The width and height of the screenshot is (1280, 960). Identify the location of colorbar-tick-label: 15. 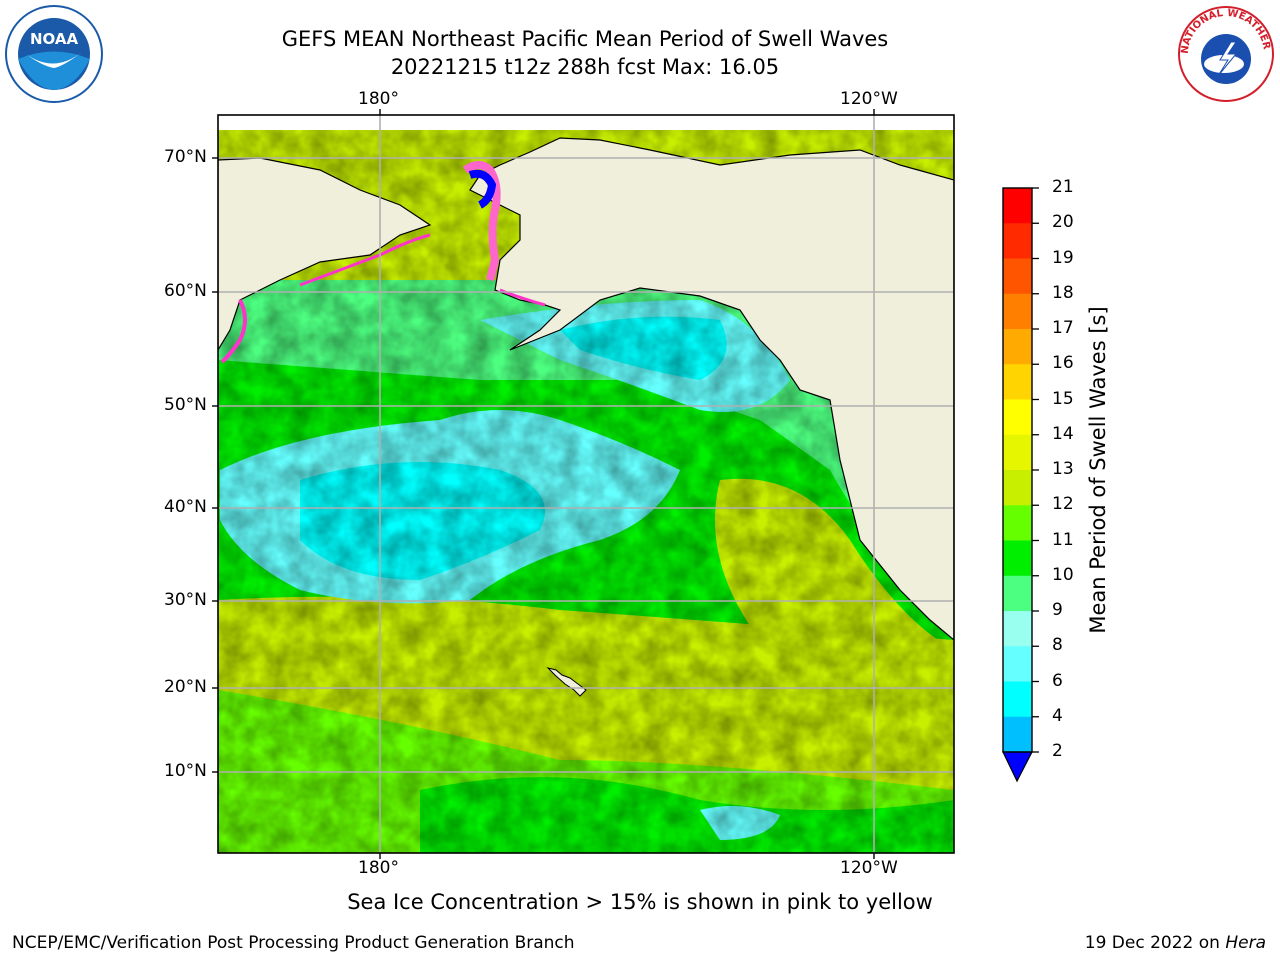
(1063, 398).